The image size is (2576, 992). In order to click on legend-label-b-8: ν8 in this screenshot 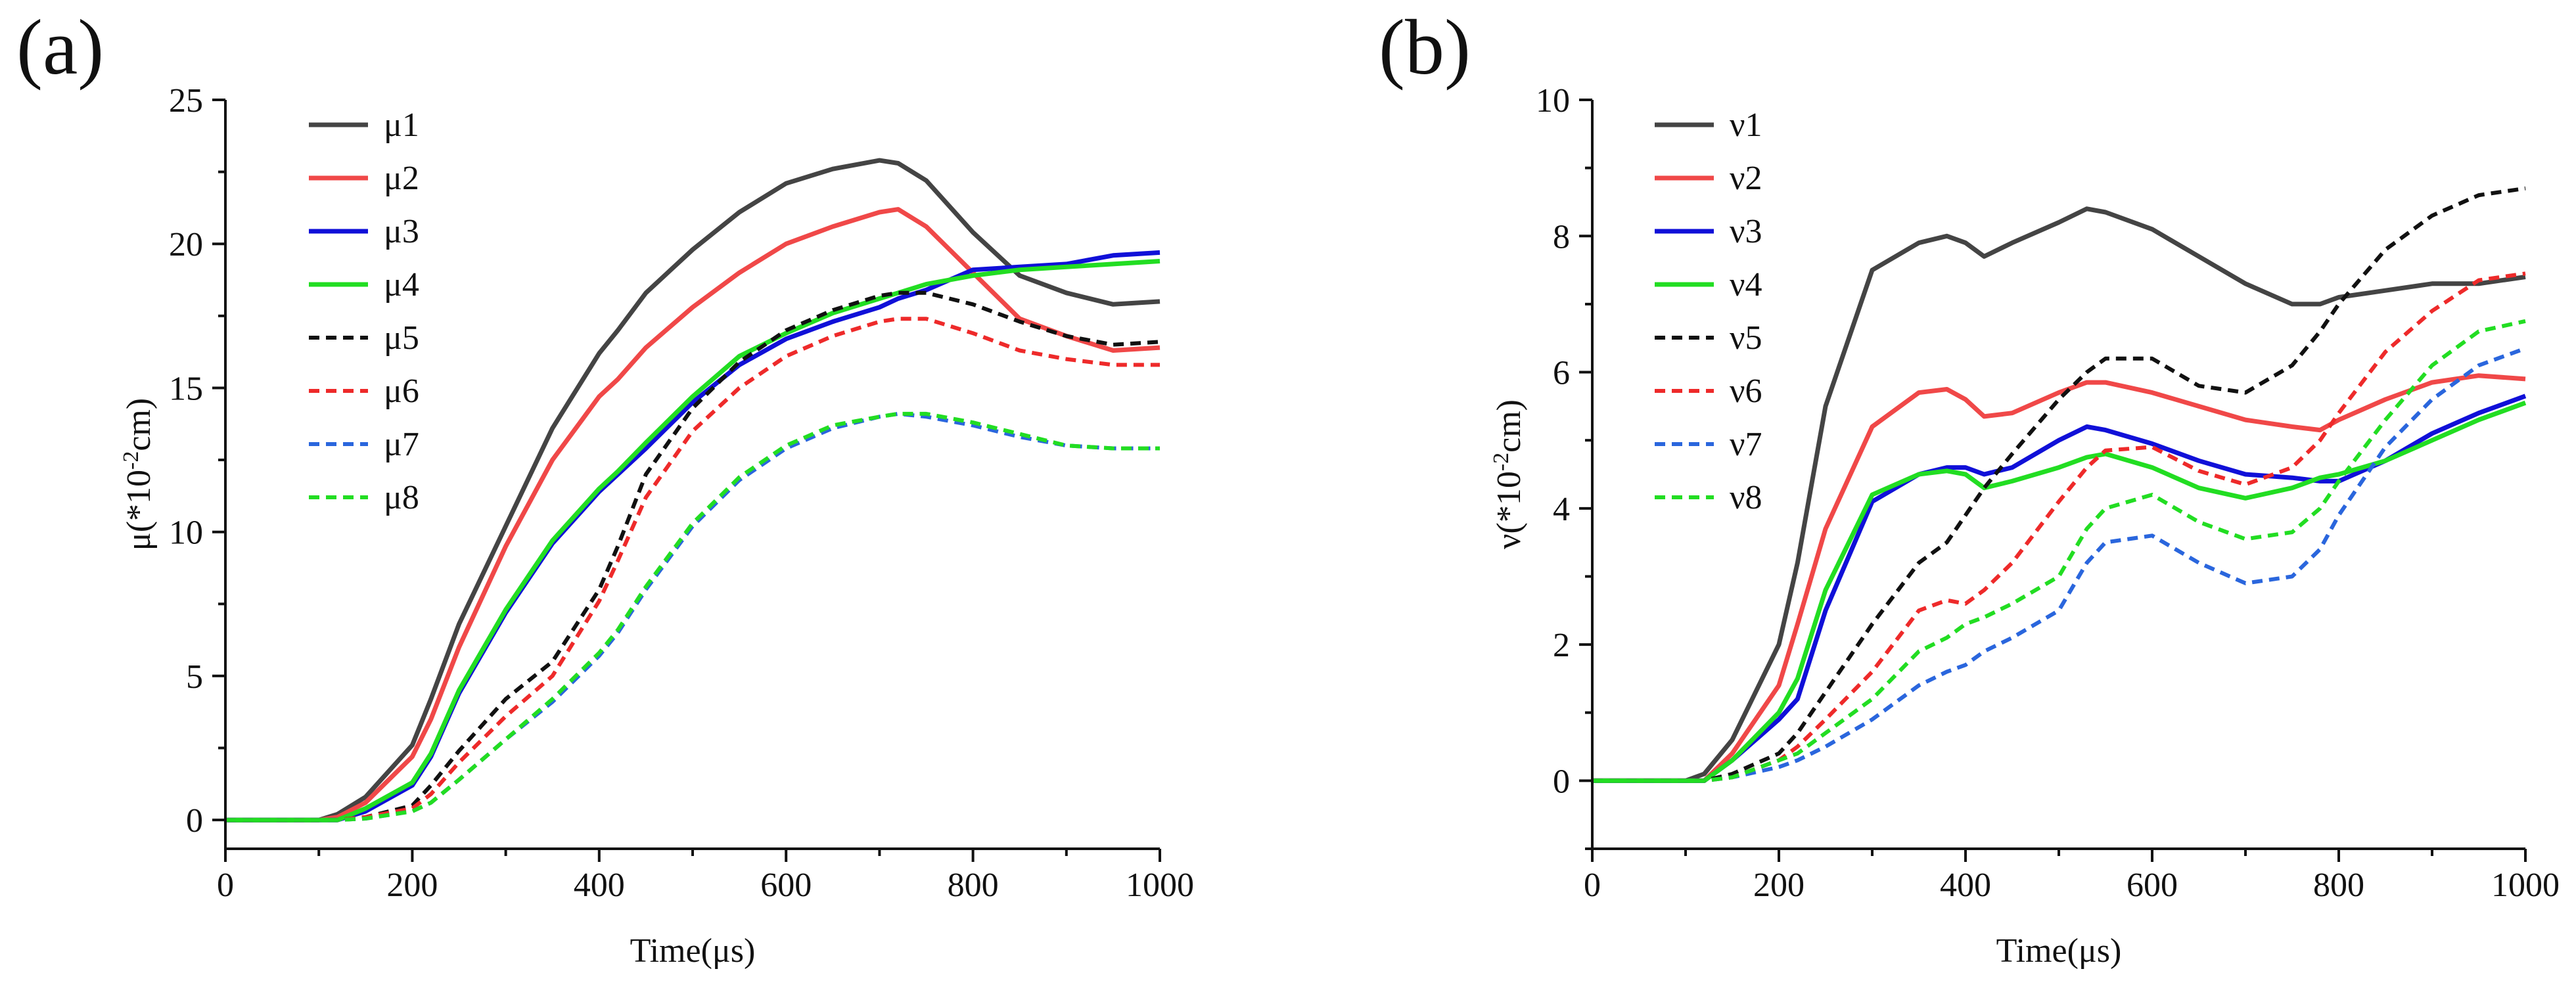, I will do `click(1746, 497)`.